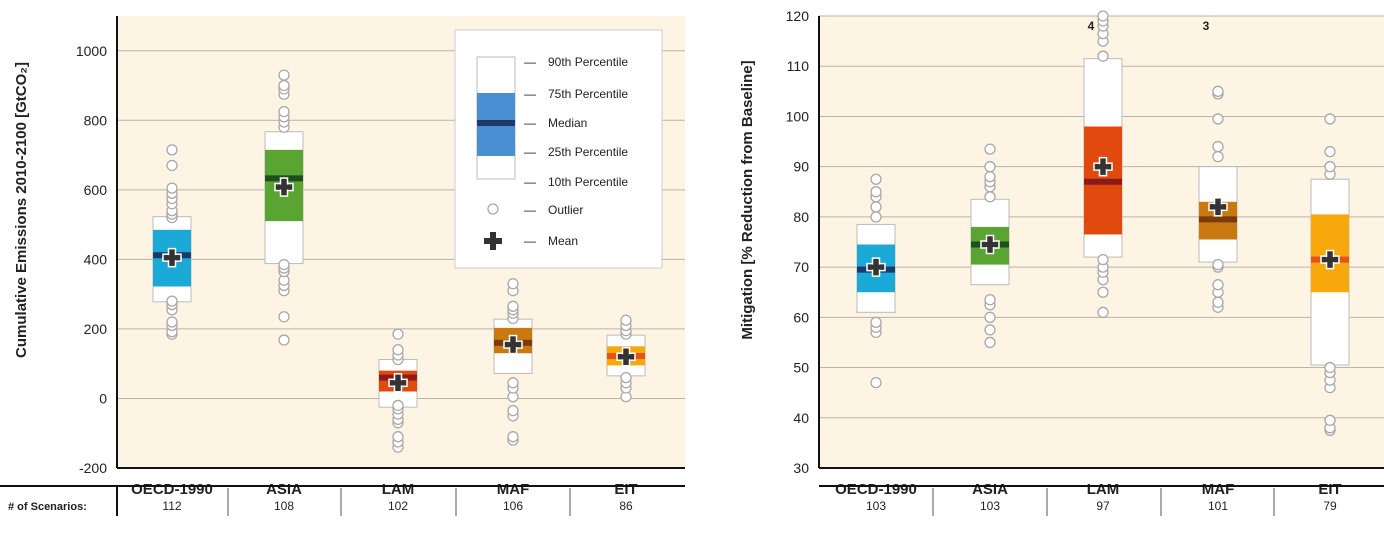  I want to click on scenario-count: 103, so click(990, 506).